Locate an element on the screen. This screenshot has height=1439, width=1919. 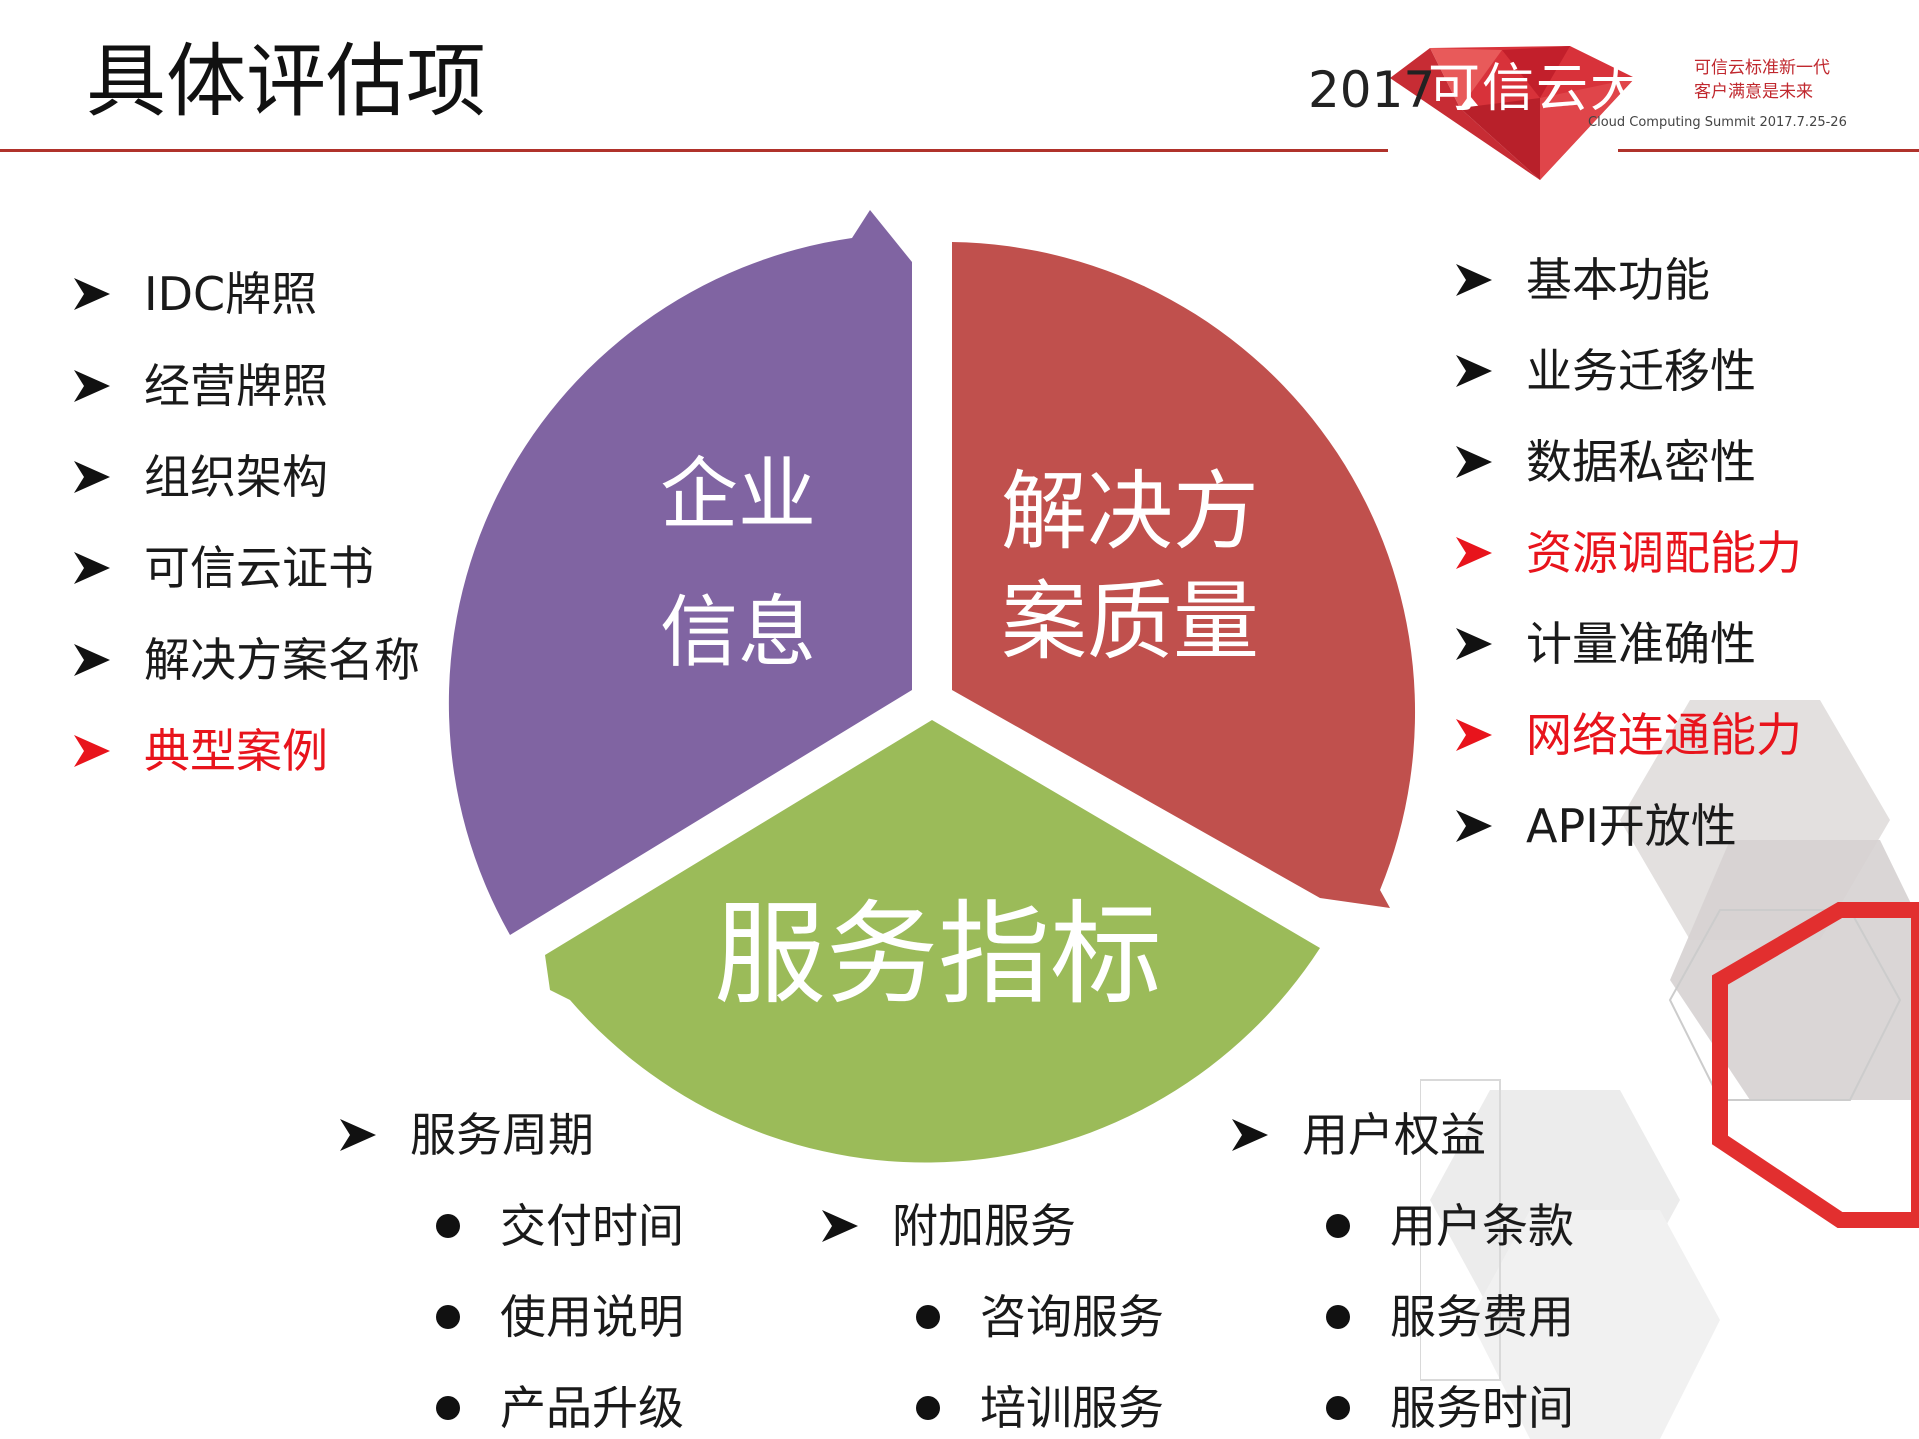
list-item: 培训服务 is located at coordinates (1040, 1408).